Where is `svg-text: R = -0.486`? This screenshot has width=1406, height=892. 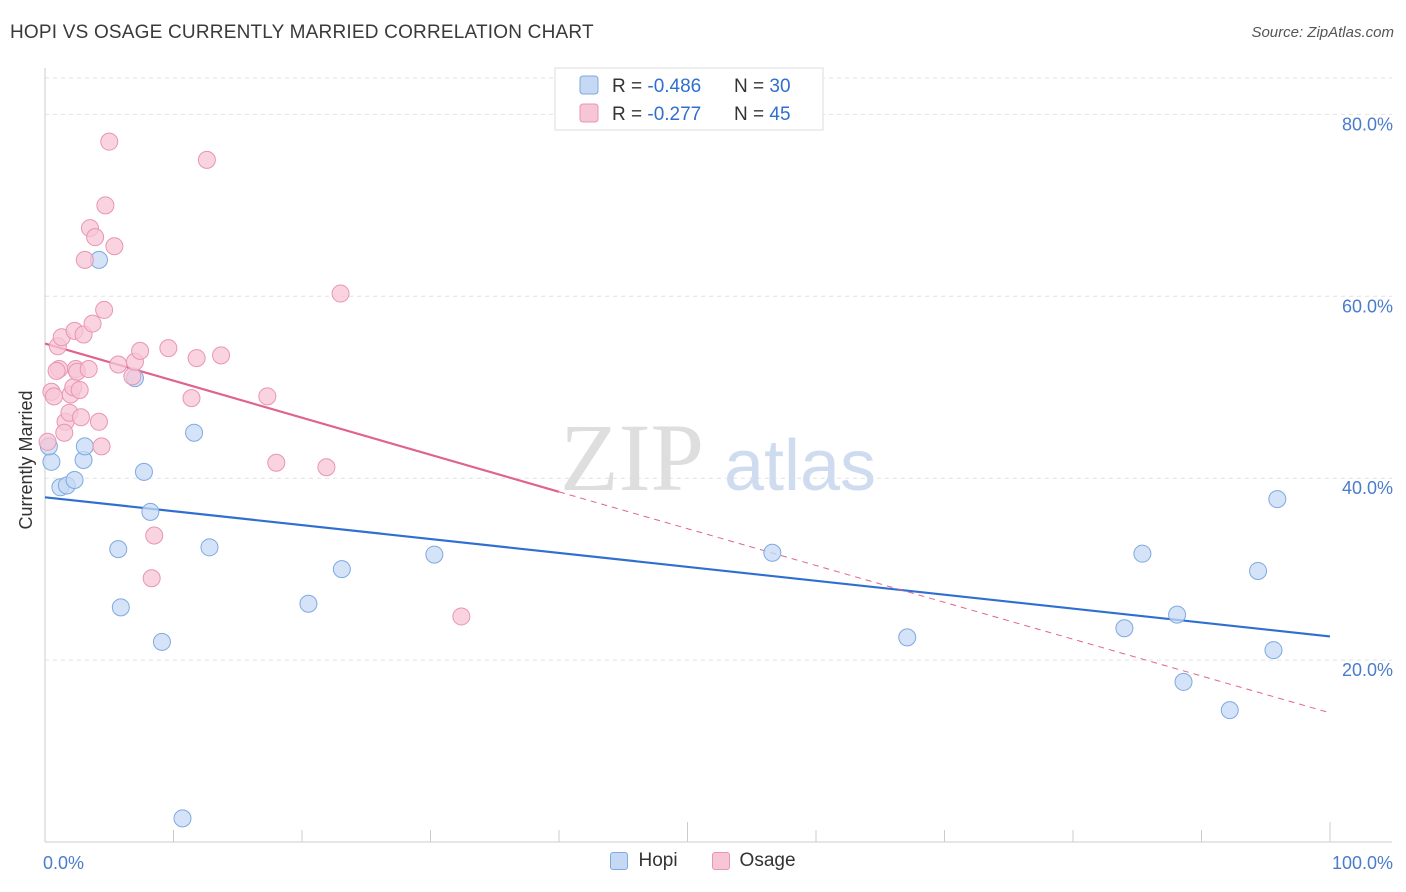
svg-text: R = -0.486 is located at coordinates (656, 86).